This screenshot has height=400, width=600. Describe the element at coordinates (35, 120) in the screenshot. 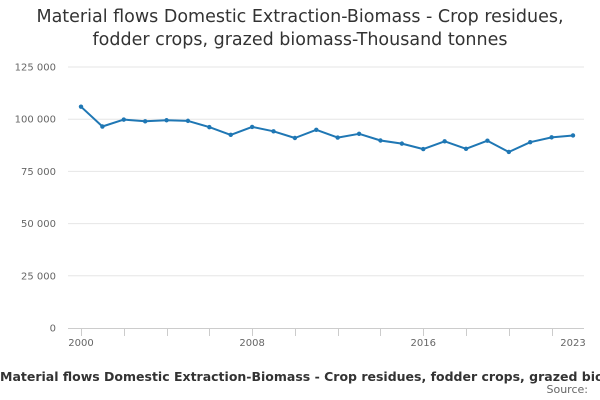

I see `y-tick-label: 100 000` at that location.